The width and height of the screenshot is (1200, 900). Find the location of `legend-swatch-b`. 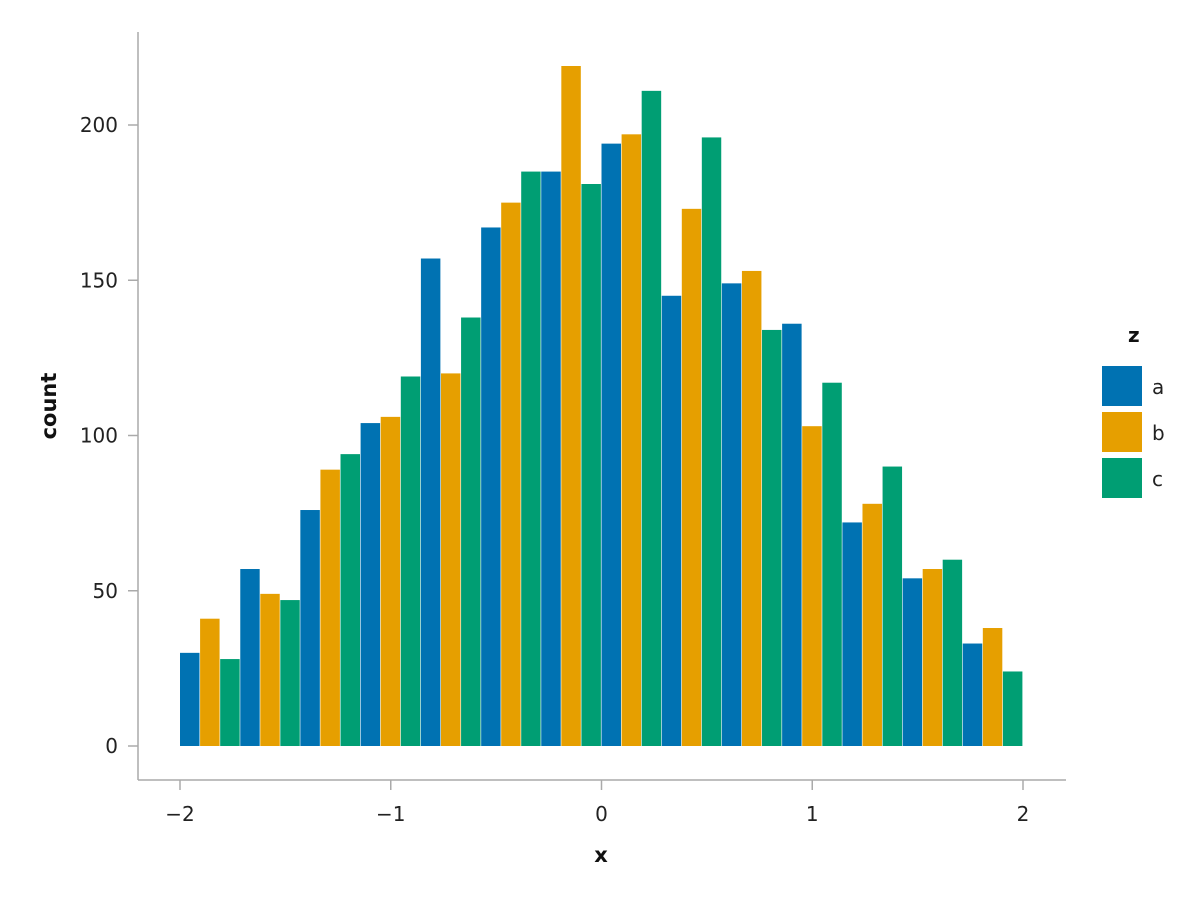

legend-swatch-b is located at coordinates (1122, 432).